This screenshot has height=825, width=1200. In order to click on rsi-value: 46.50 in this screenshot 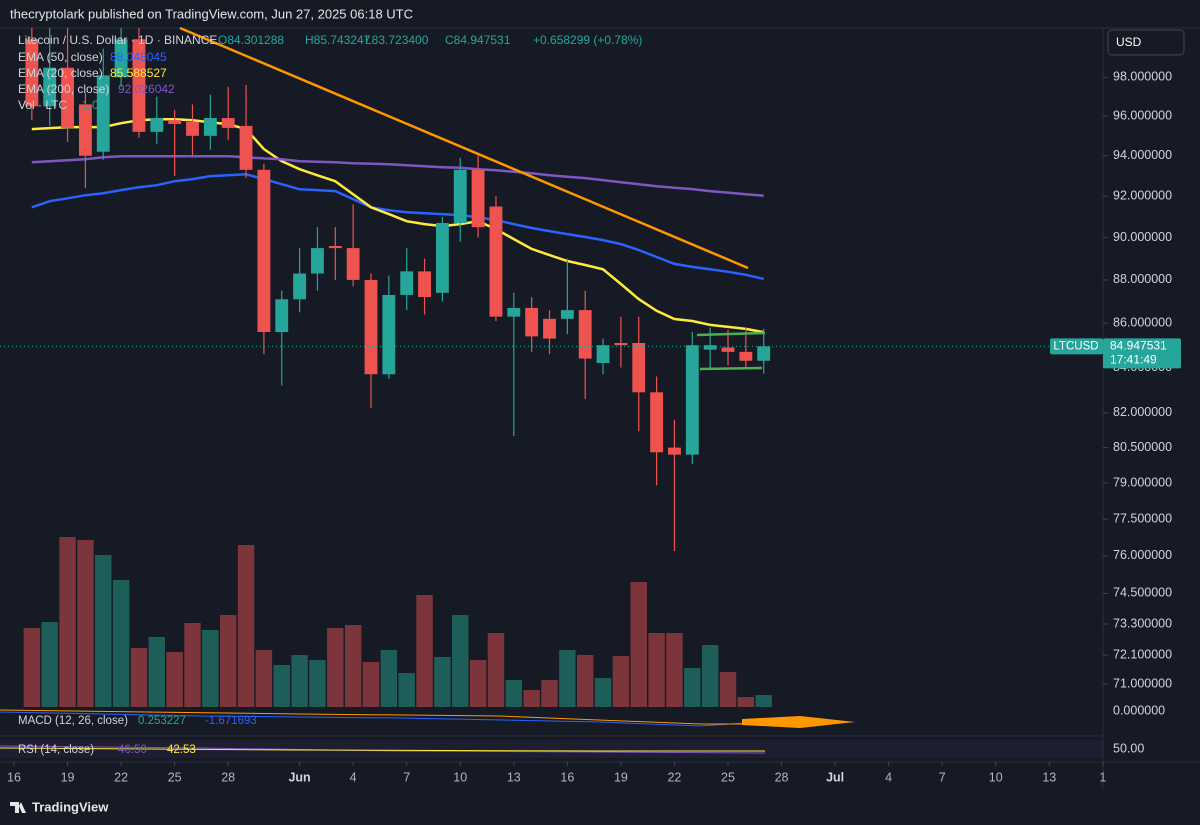, I will do `click(132, 750)`.